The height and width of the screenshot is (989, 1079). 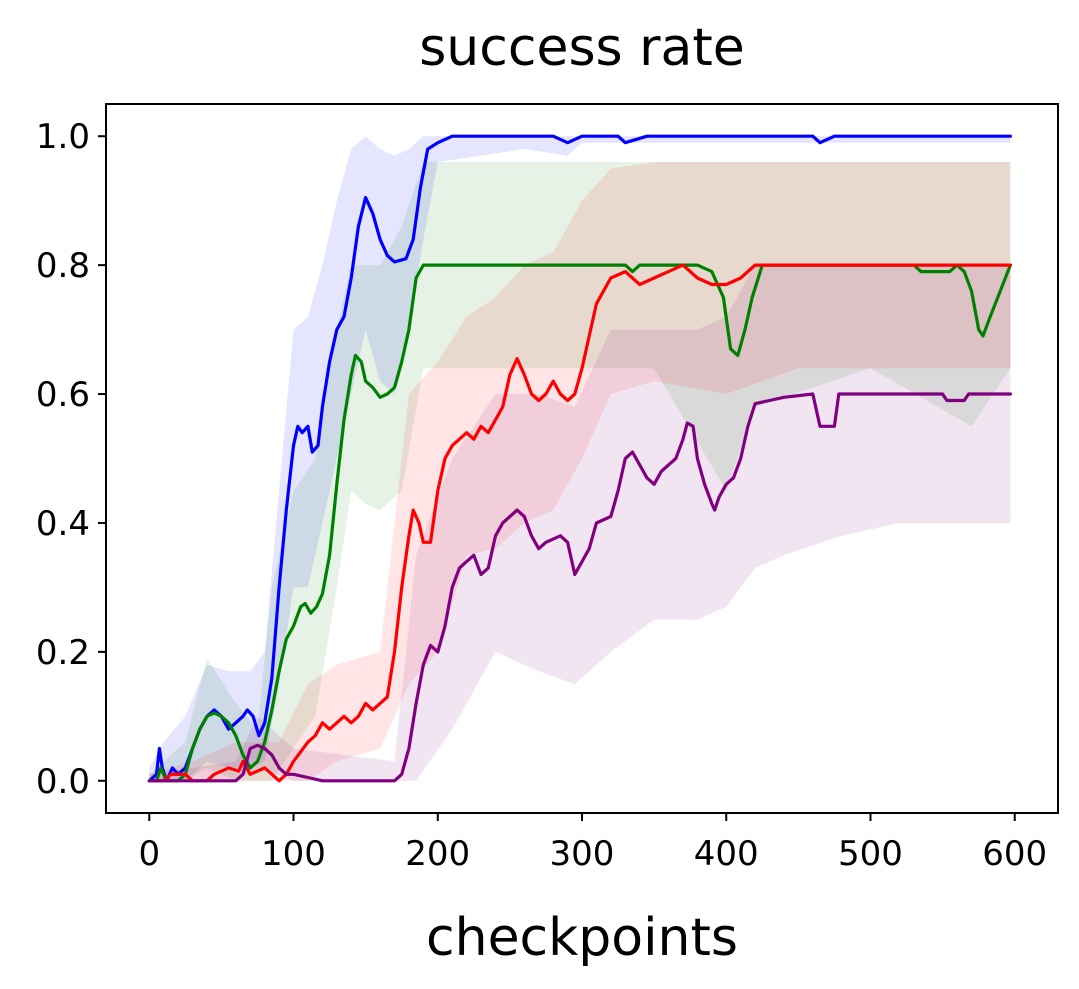 What do you see at coordinates (293, 854) in the screenshot?
I see `x-tick-label: 100` at bounding box center [293, 854].